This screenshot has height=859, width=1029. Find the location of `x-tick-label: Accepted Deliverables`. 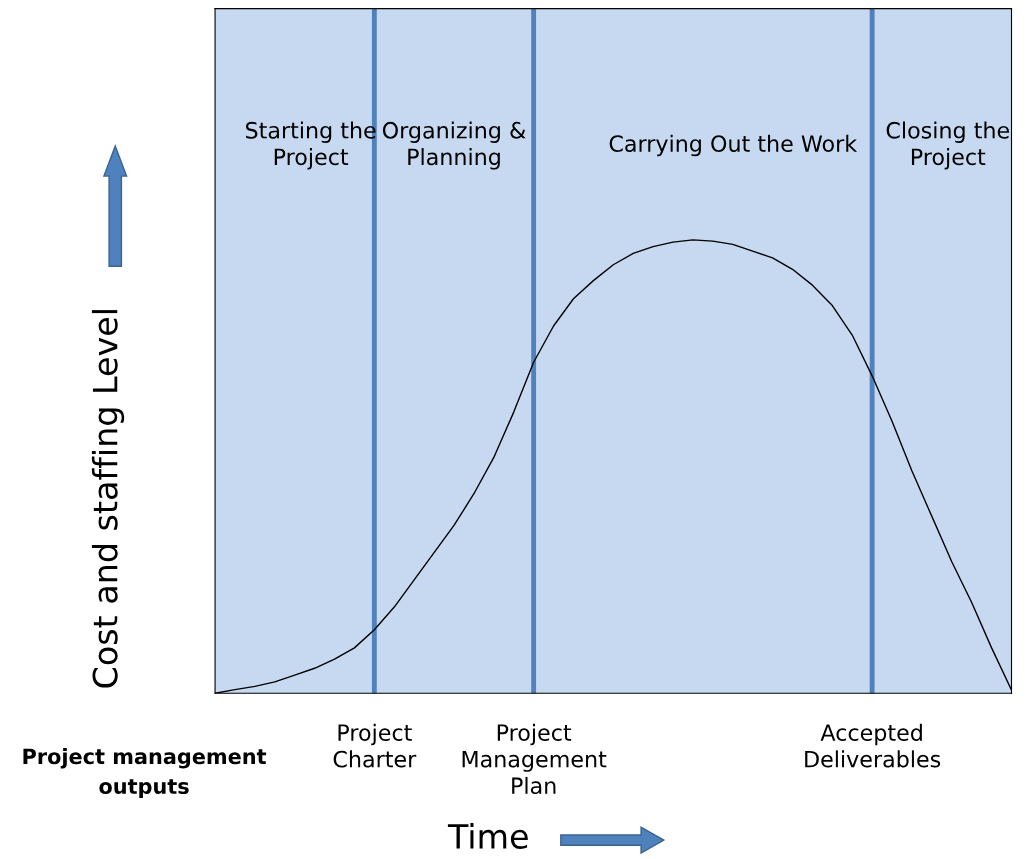

x-tick-label: Accepted Deliverables is located at coordinates (873, 745).